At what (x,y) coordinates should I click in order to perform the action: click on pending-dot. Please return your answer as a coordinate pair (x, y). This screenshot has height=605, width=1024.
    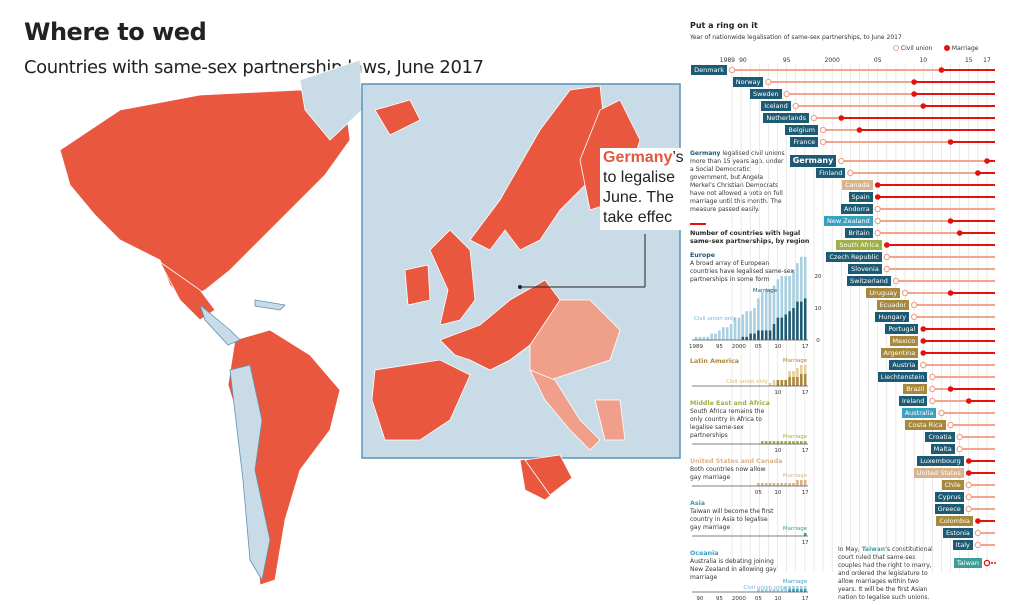
    Looking at the image, I should click on (991, 563).